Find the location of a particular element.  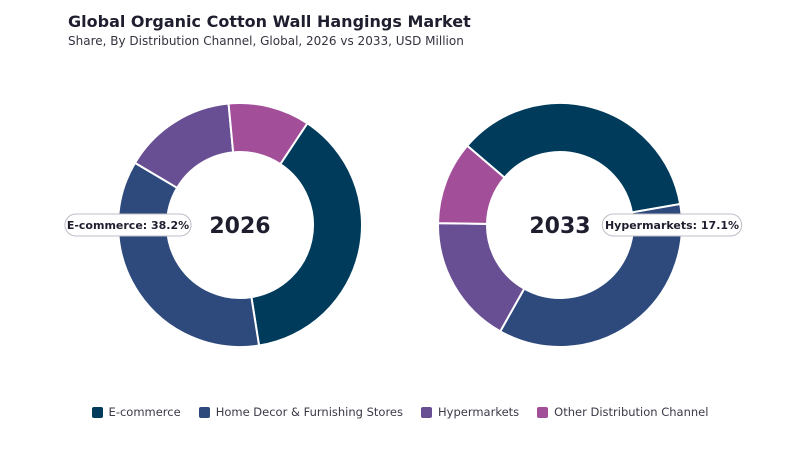

legend-label: Home Decor & Furnishing Stores is located at coordinates (309, 412).